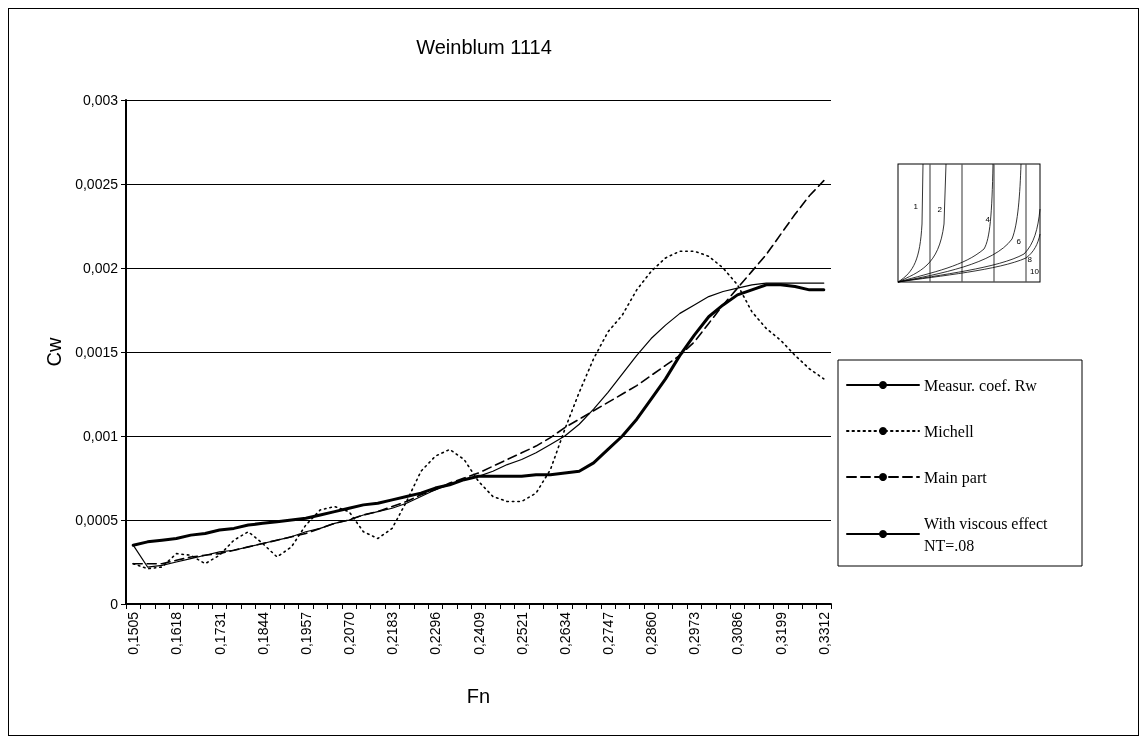 The width and height of the screenshot is (1147, 744). What do you see at coordinates (478, 696) in the screenshot?
I see `x-axis-title: Fn` at bounding box center [478, 696].